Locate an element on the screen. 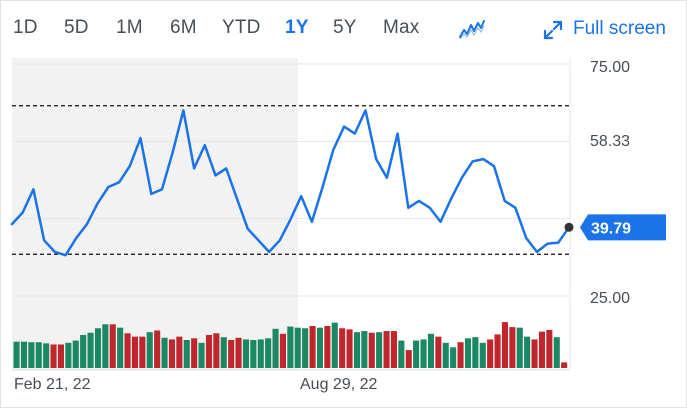 The width and height of the screenshot is (687, 408). expand-arrows-icon is located at coordinates (553, 30).